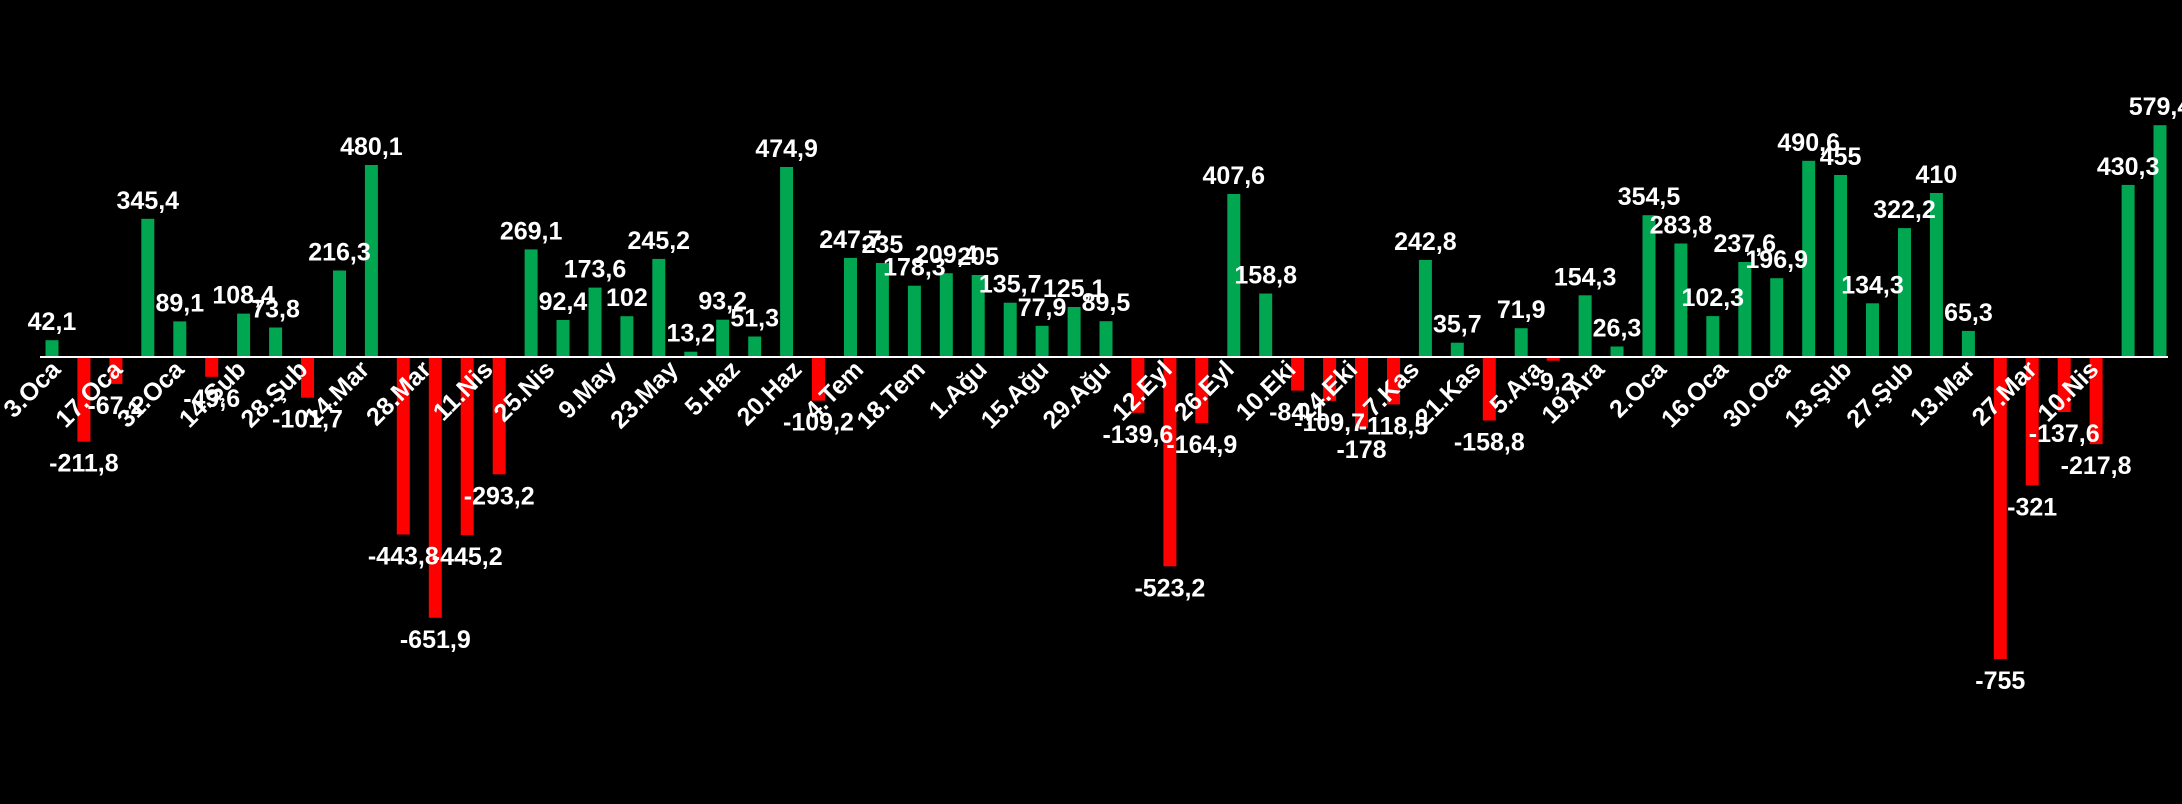 The width and height of the screenshot is (2182, 804). What do you see at coordinates (1425, 242) in the screenshot?
I see `data-label-43: 242,8` at bounding box center [1425, 242].